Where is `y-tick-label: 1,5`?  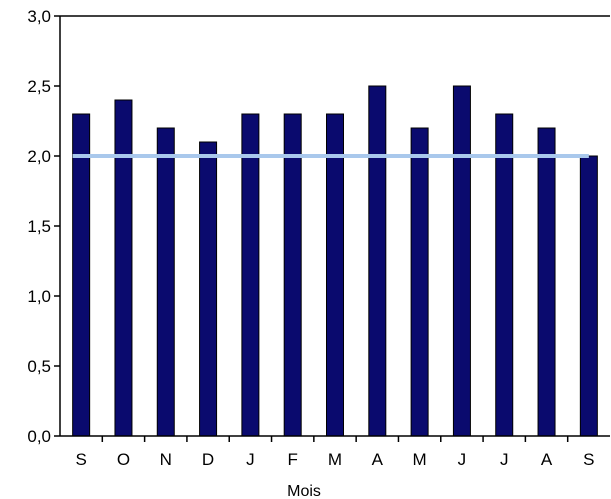
y-tick-label: 1,5 is located at coordinates (39, 226).